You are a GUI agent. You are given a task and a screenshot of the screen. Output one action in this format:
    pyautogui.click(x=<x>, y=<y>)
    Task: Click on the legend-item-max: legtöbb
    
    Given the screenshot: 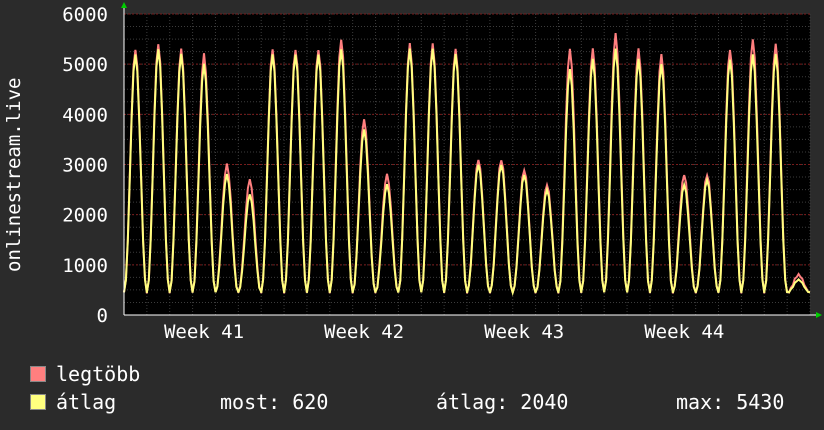 What is the action you would take?
    pyautogui.click(x=85, y=374)
    